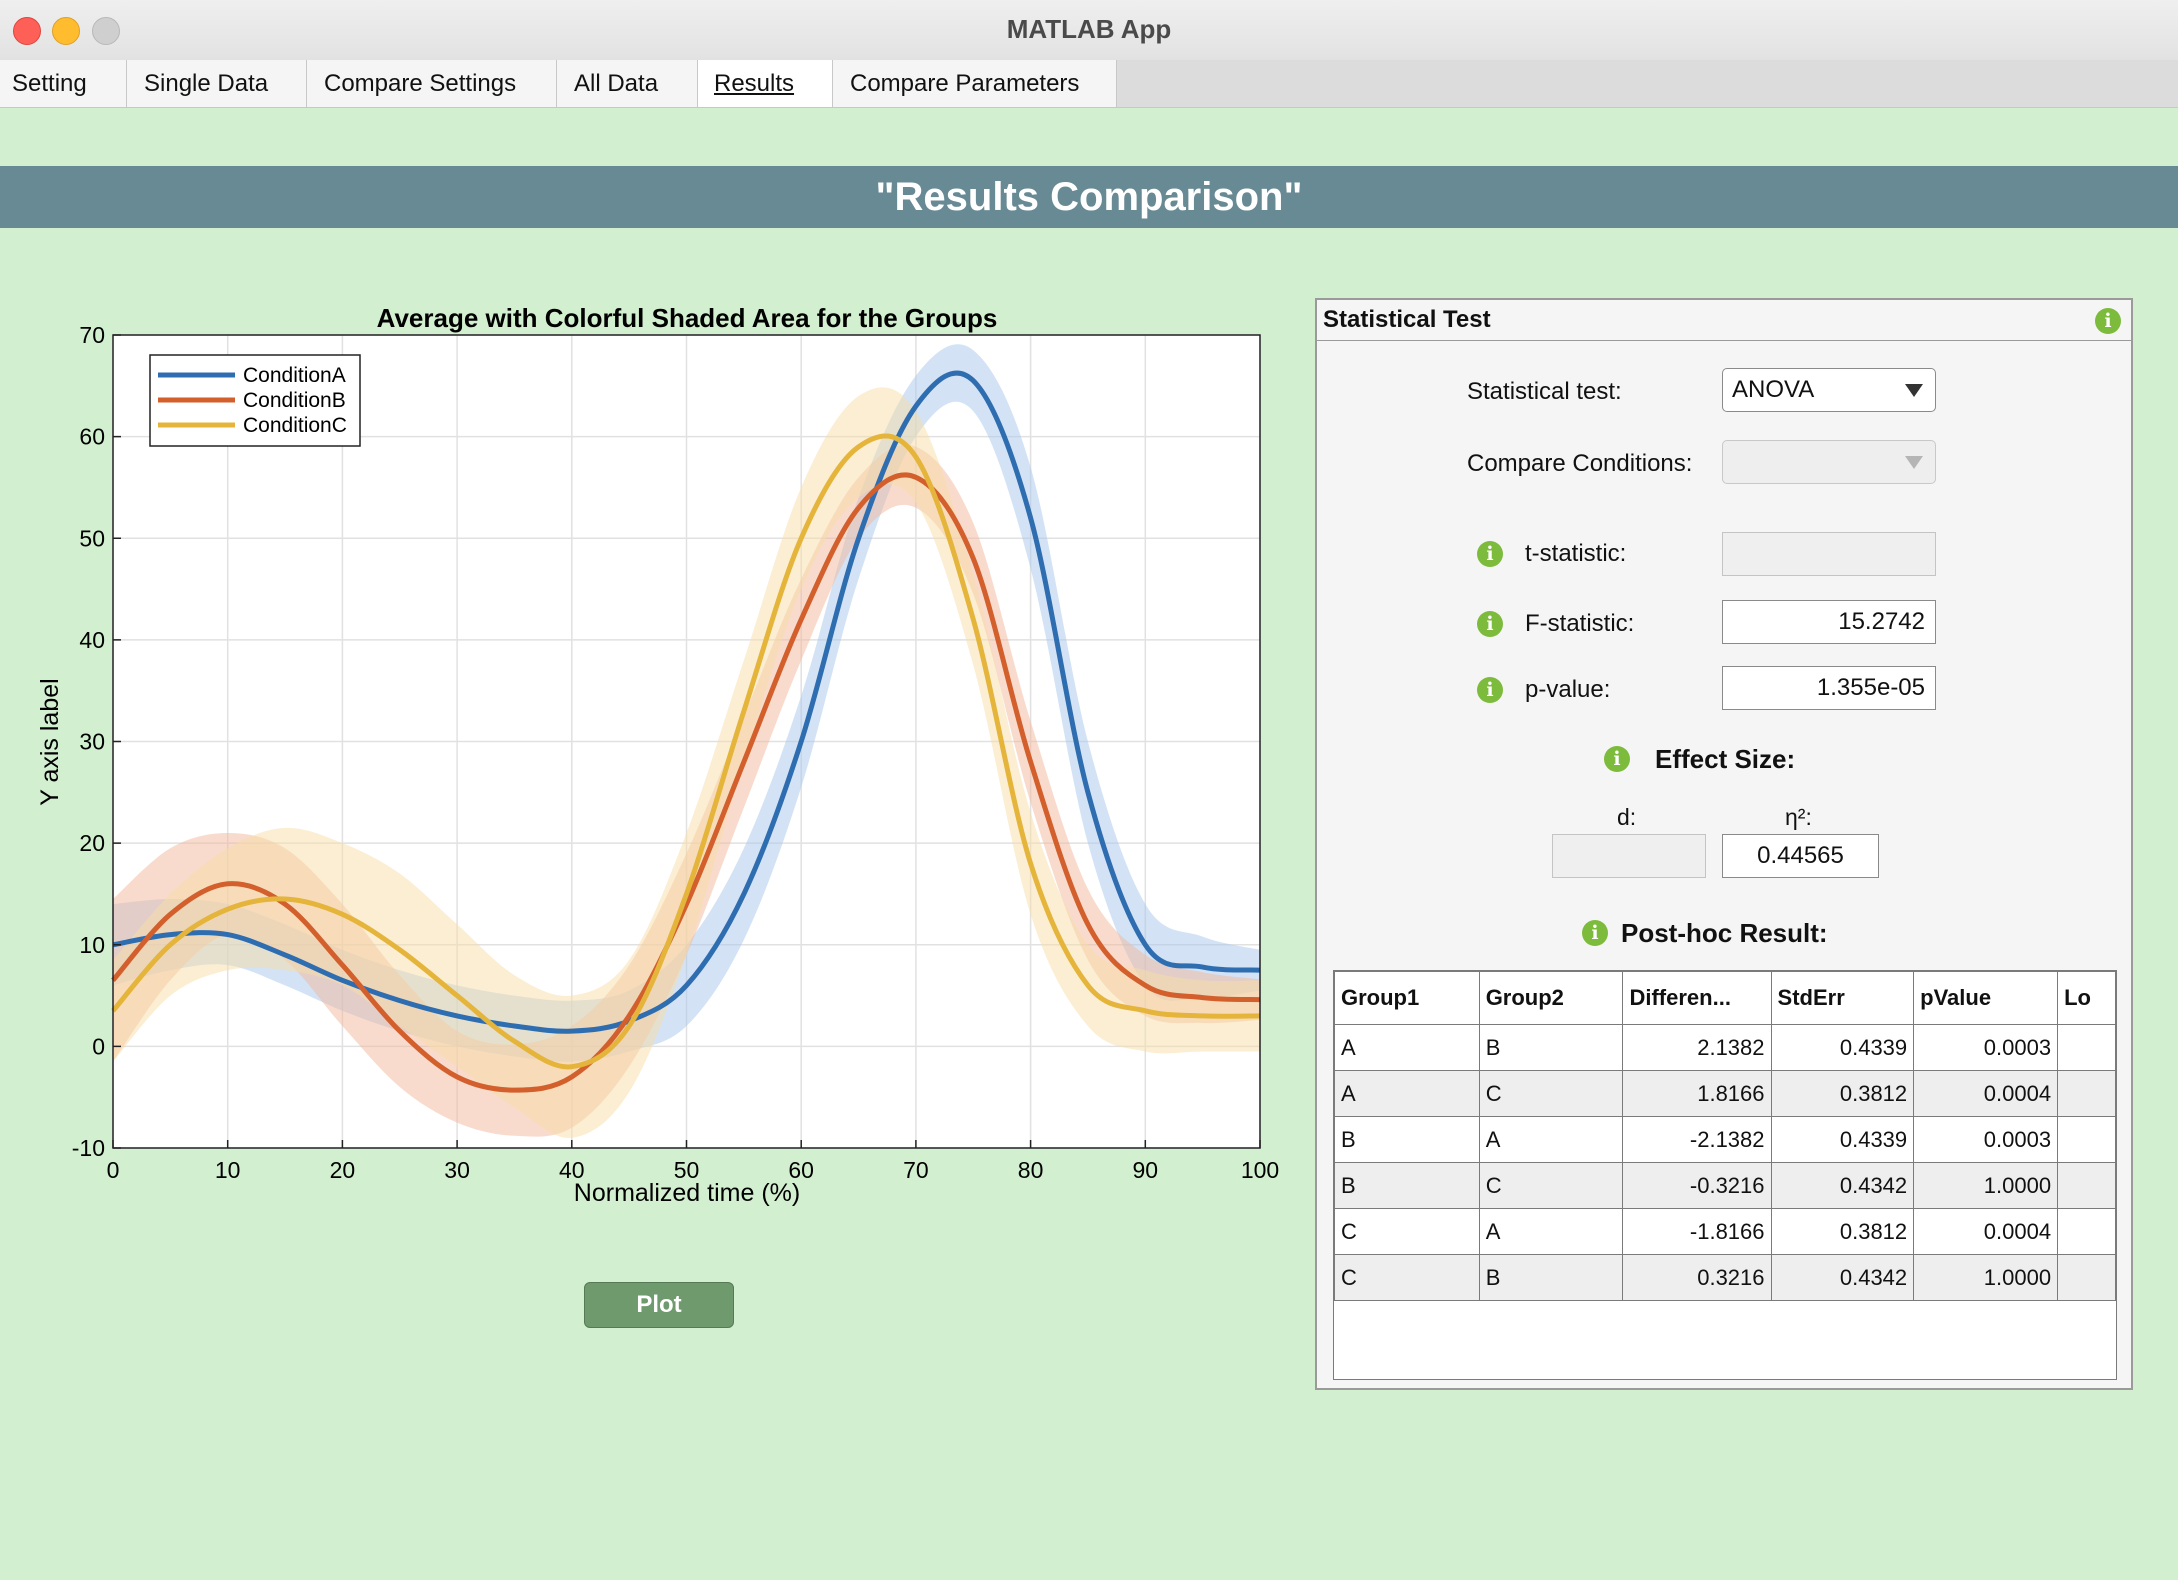  I want to click on p-value-info-icon: i, so click(1490, 690).